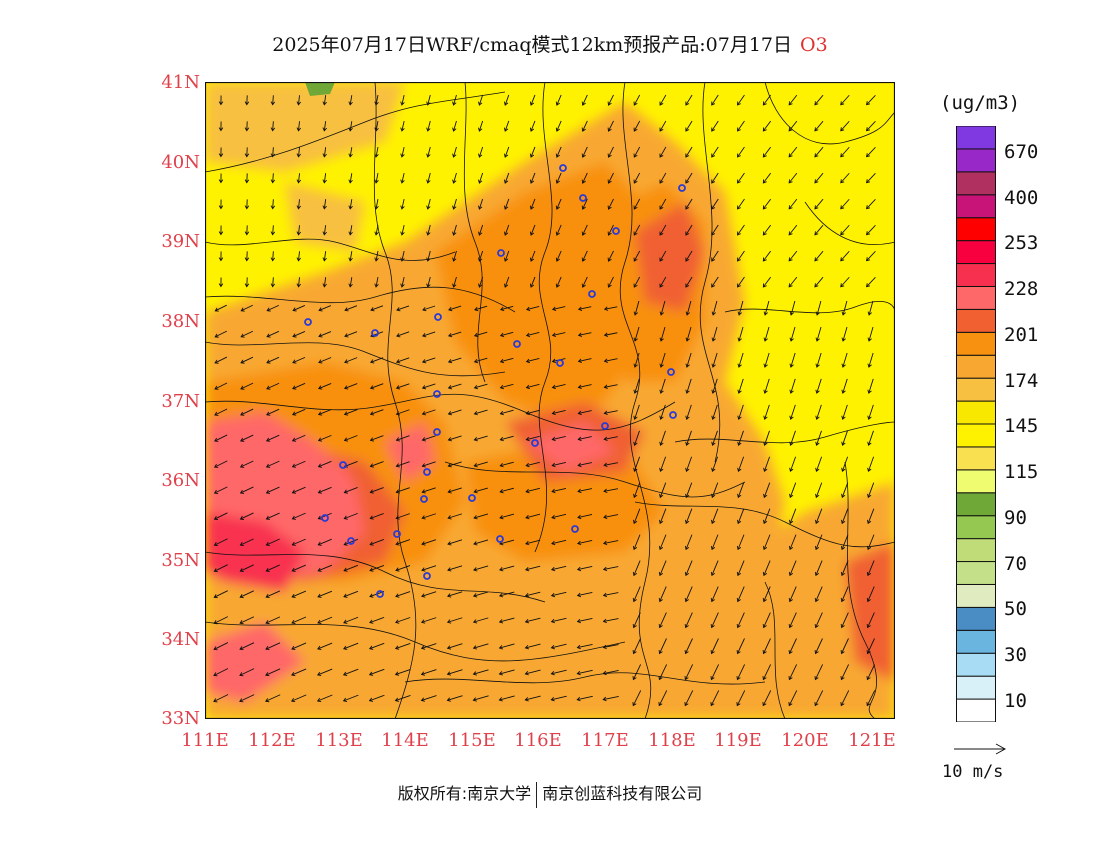 This screenshot has height=850, width=1100. I want to click on colorbar-label: 70, so click(1015, 564).